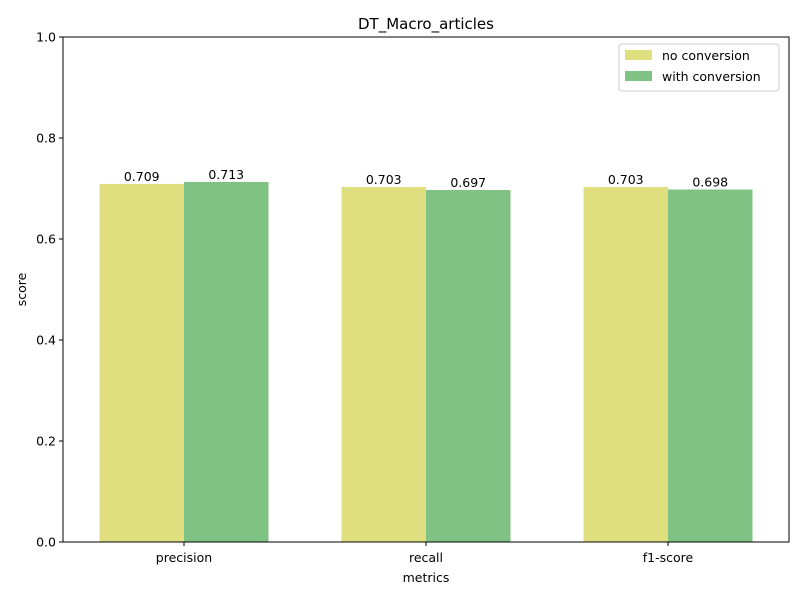 This screenshot has width=800, height=600. Describe the element at coordinates (46, 138) in the screenshot. I see `y-tick-label: 0.8` at that location.